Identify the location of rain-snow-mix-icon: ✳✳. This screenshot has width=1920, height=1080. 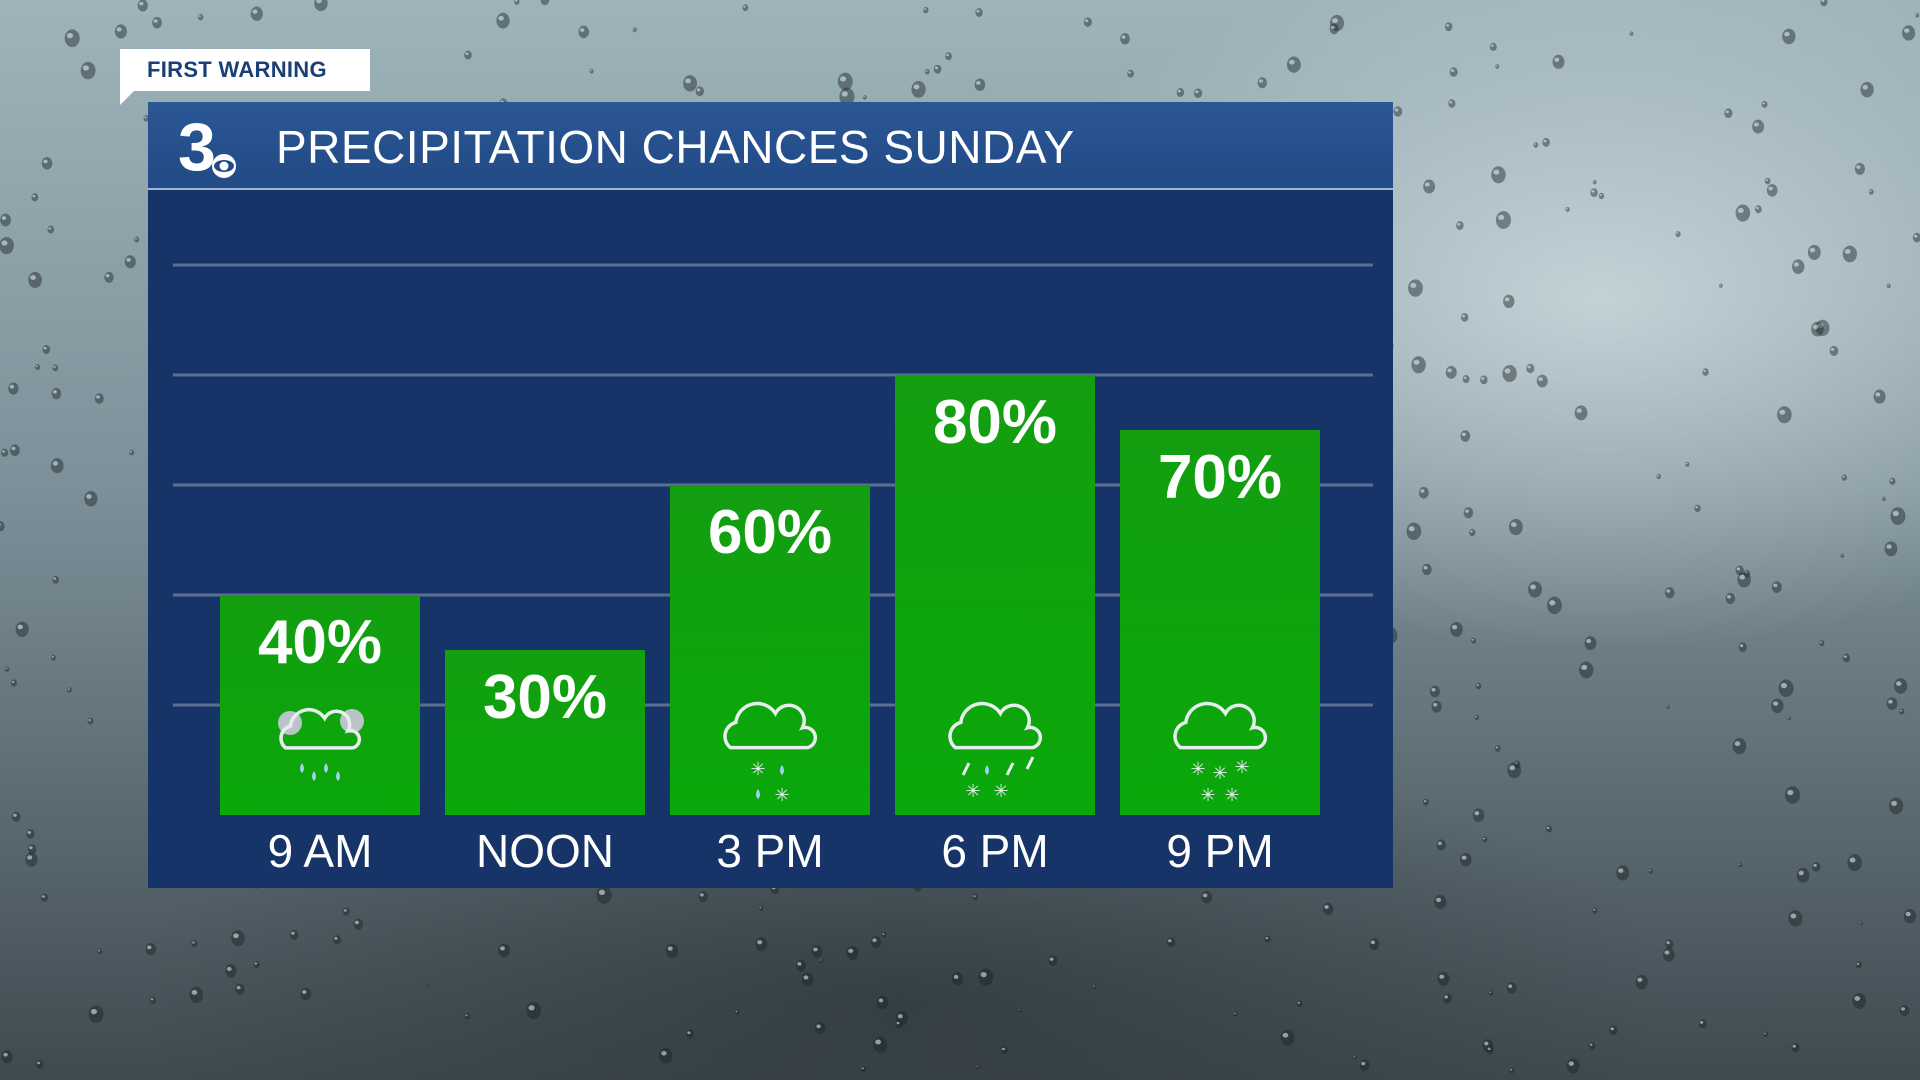
(770, 753).